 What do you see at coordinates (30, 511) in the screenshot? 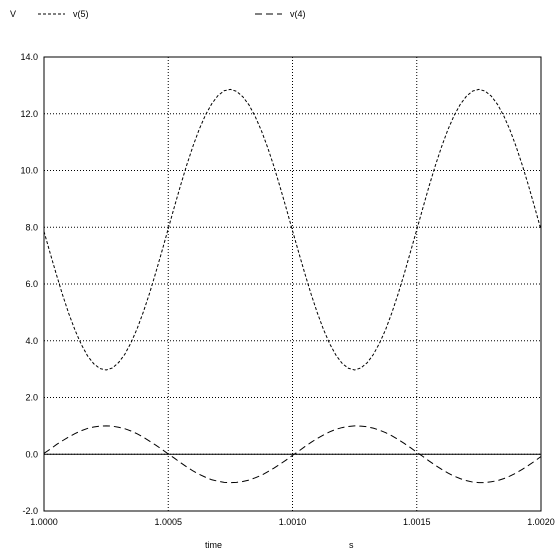
I see `y-tick-label: -2.0` at bounding box center [30, 511].